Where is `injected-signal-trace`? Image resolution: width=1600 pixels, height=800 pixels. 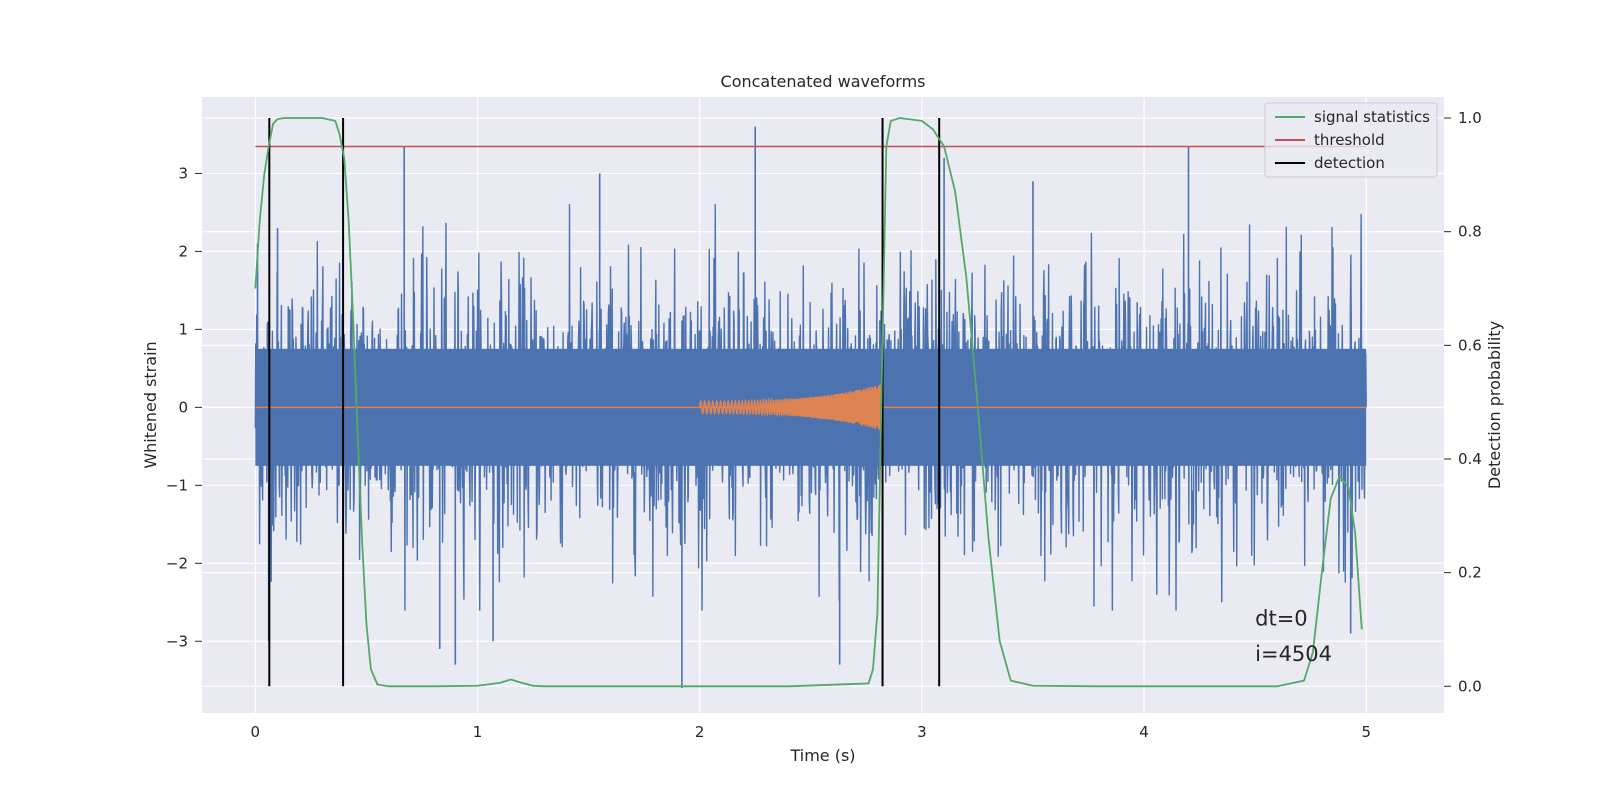 injected-signal-trace is located at coordinates (790, 407).